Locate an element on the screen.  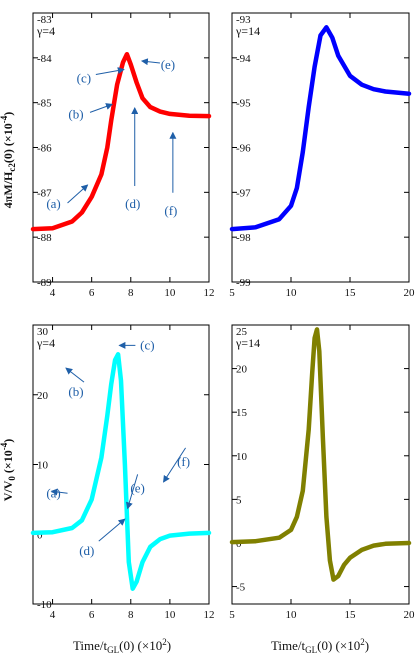
y-tick-label: -85 is located at coordinates (44, 104).